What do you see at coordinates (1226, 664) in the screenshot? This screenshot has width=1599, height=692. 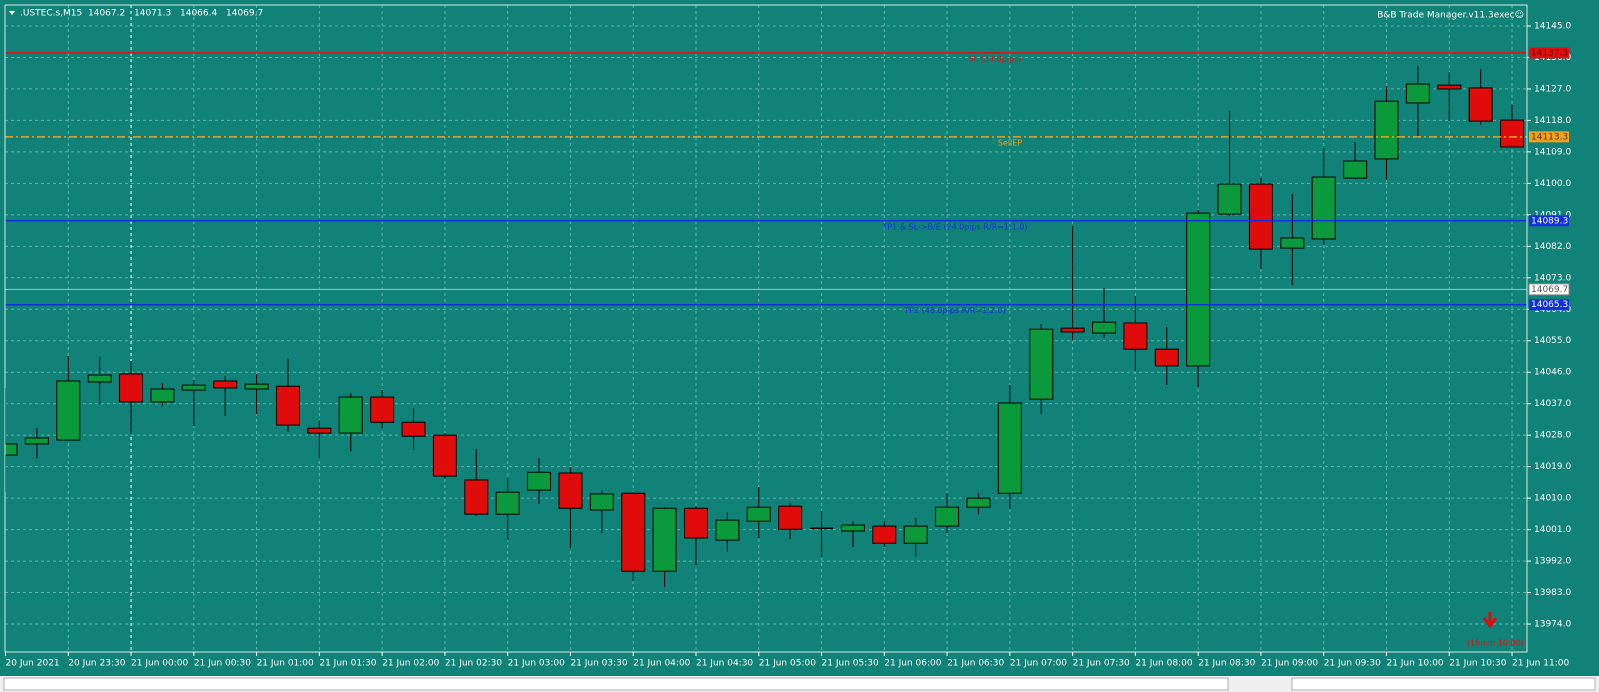 I see `x-tick-label: 21 Jun 08:30` at bounding box center [1226, 664].